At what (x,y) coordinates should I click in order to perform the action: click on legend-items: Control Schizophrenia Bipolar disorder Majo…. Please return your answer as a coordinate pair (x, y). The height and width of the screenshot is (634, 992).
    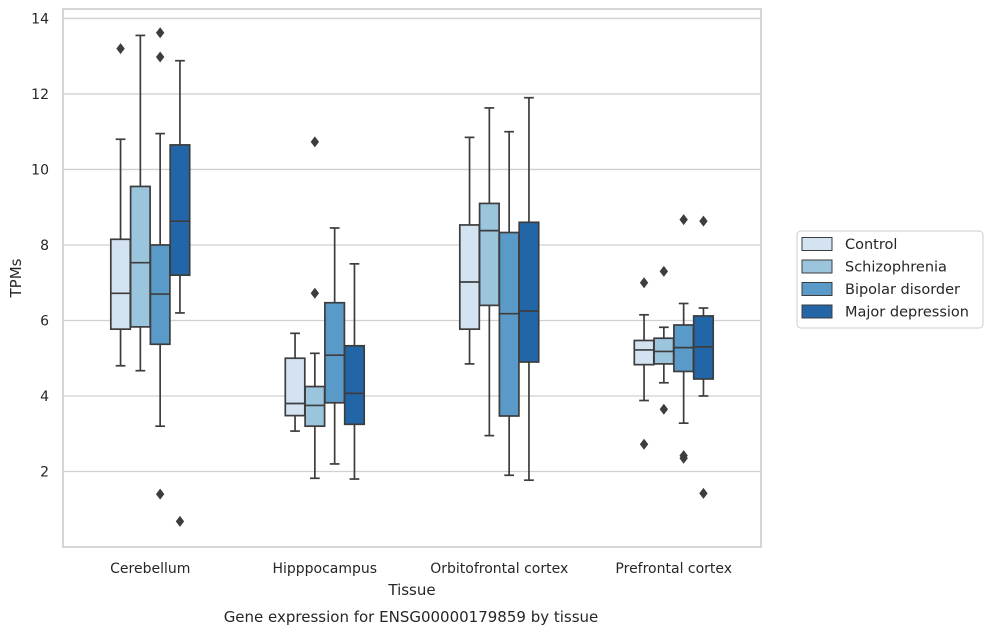
    Looking at the image, I should click on (885, 279).